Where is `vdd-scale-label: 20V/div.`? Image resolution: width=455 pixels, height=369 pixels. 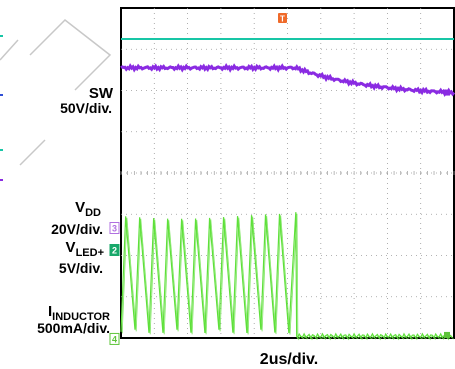
vdd-scale-label: 20V/div. is located at coordinates (77, 229).